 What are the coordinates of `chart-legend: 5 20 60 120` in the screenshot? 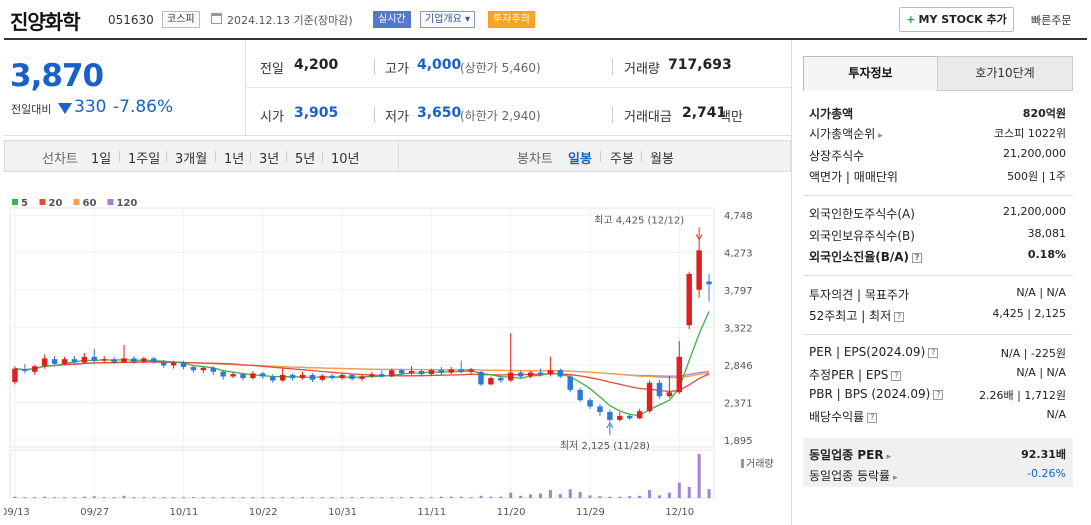 It's located at (74, 203).